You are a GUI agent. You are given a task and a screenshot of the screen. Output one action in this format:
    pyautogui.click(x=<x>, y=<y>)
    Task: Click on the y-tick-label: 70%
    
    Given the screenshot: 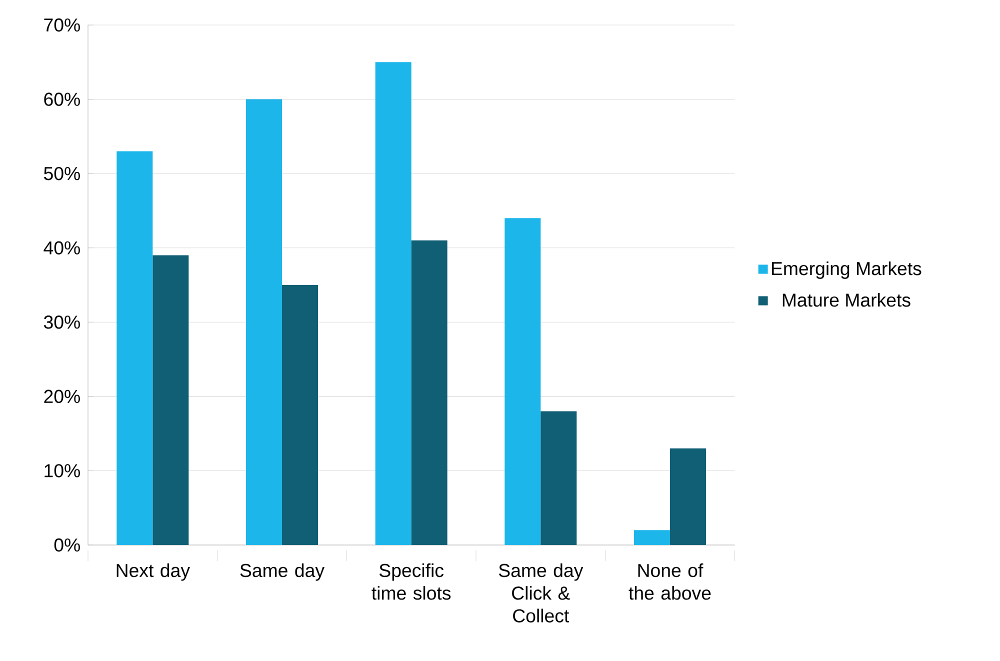 What is the action you would take?
    pyautogui.click(x=62, y=25)
    